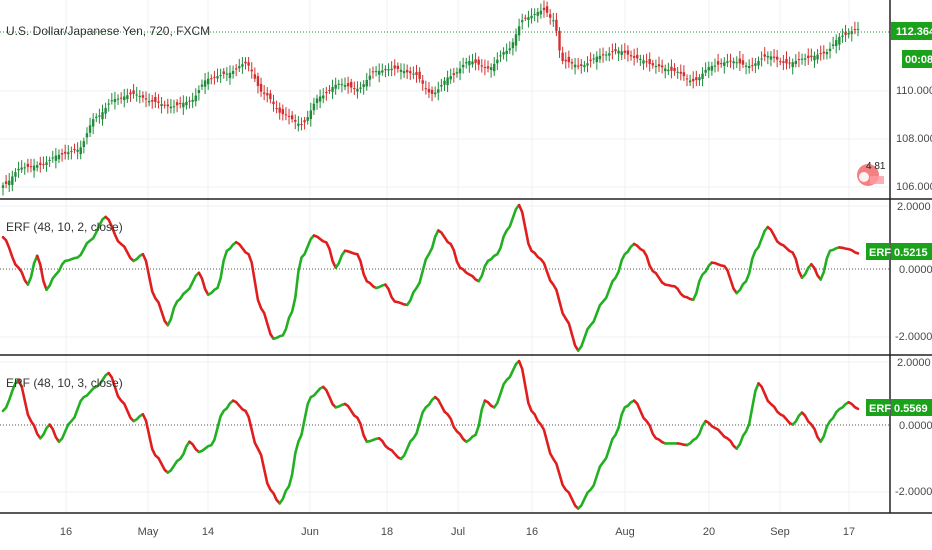 The image size is (932, 550). I want to click on time-axis-label: Jul, so click(458, 532).